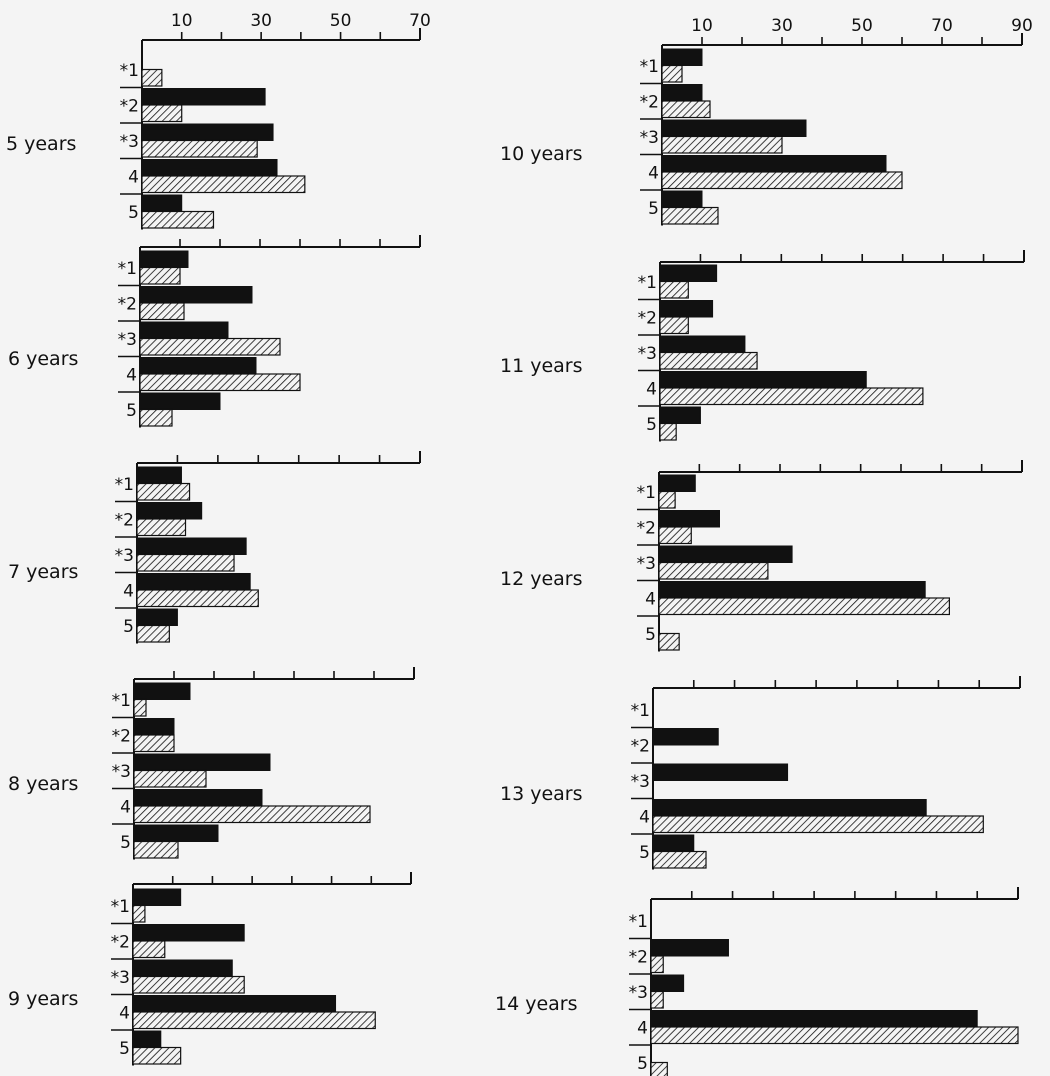 Image resolution: width=1050 pixels, height=1076 pixels. I want to click on panel-11-years: *1 *2 *3 4 5 11 years, so click(762, 346).